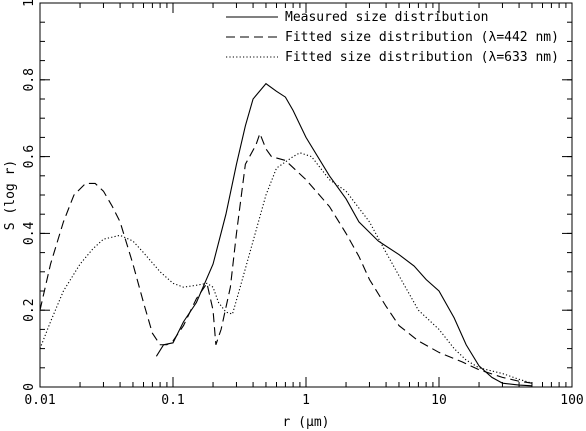 The image size is (586, 431). Describe the element at coordinates (39, 400) in the screenshot. I see `x-tick-label: 0.01` at that location.